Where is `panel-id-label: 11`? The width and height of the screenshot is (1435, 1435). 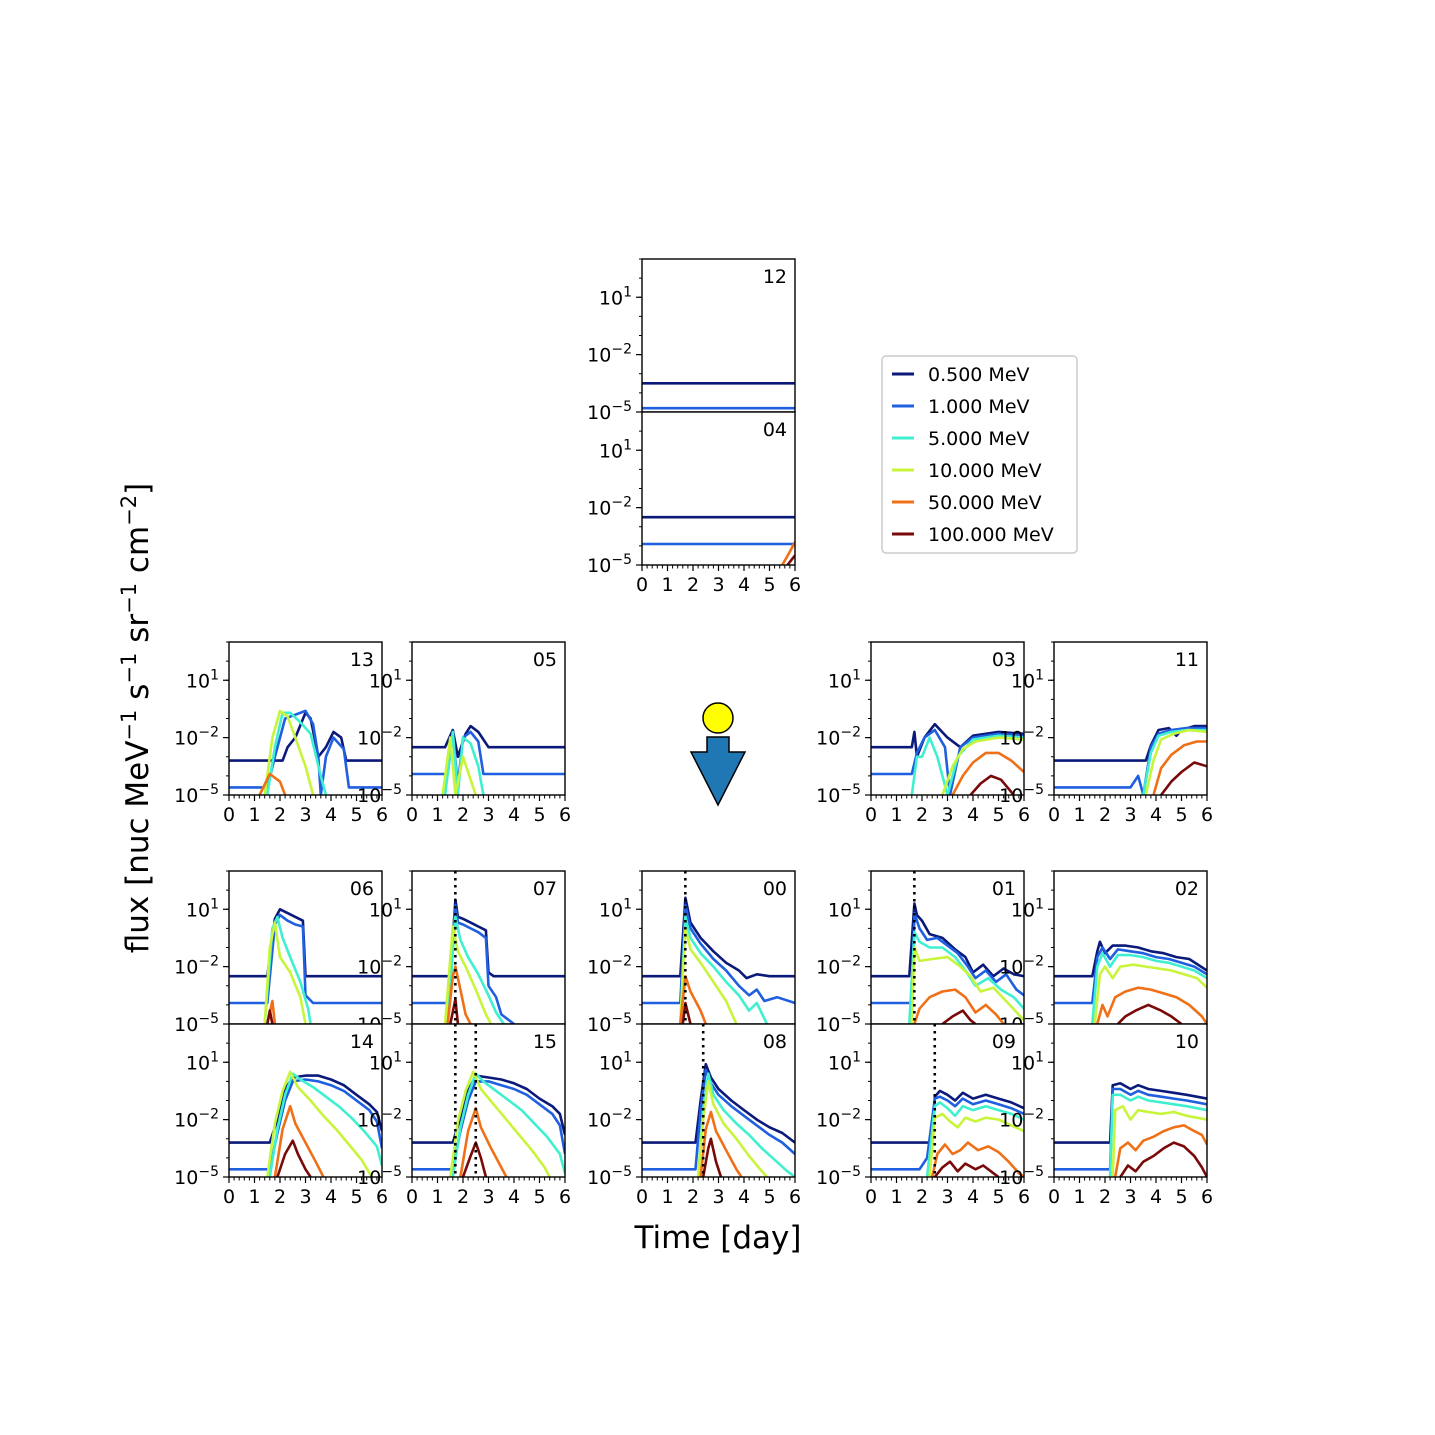 panel-id-label: 11 is located at coordinates (1187, 660).